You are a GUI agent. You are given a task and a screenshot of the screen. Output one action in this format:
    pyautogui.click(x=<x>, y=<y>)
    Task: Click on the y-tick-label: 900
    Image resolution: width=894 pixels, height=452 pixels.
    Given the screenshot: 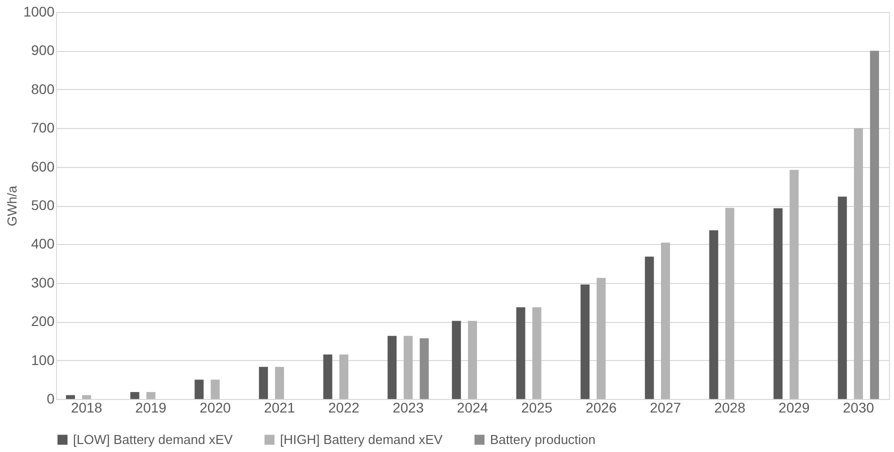 What is the action you would take?
    pyautogui.click(x=43, y=50)
    